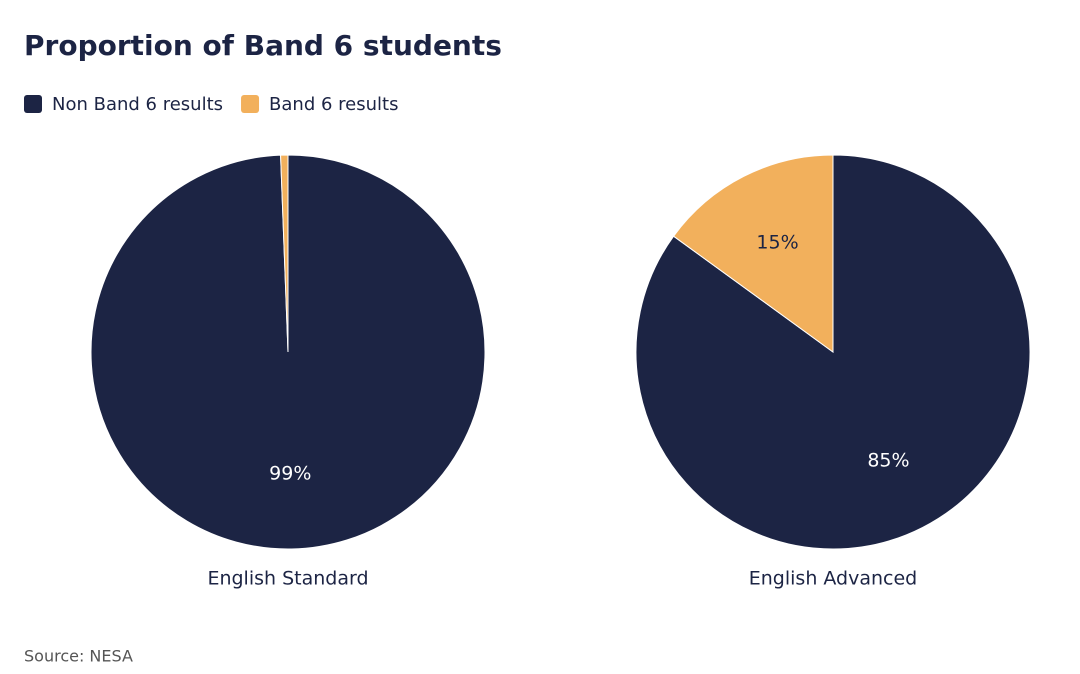  I want to click on source: Source: NESA, so click(78, 656).